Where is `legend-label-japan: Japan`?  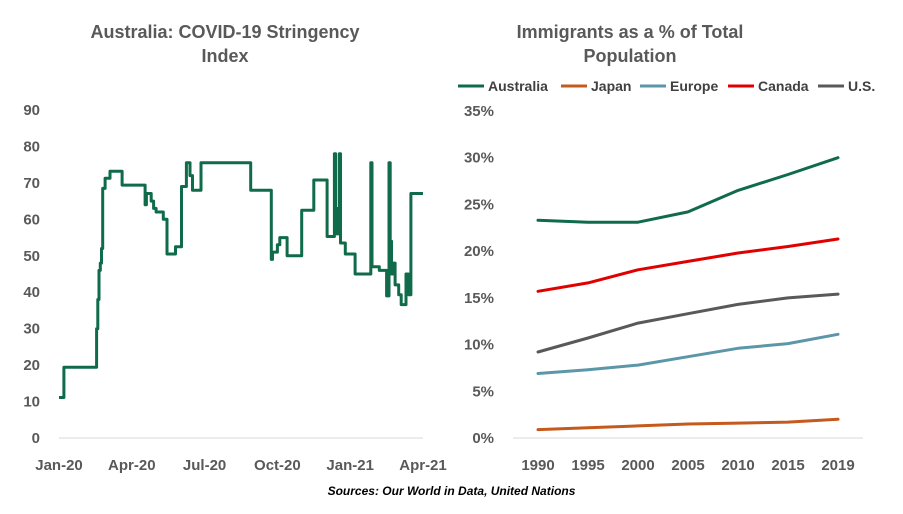
legend-label-japan: Japan is located at coordinates (611, 86).